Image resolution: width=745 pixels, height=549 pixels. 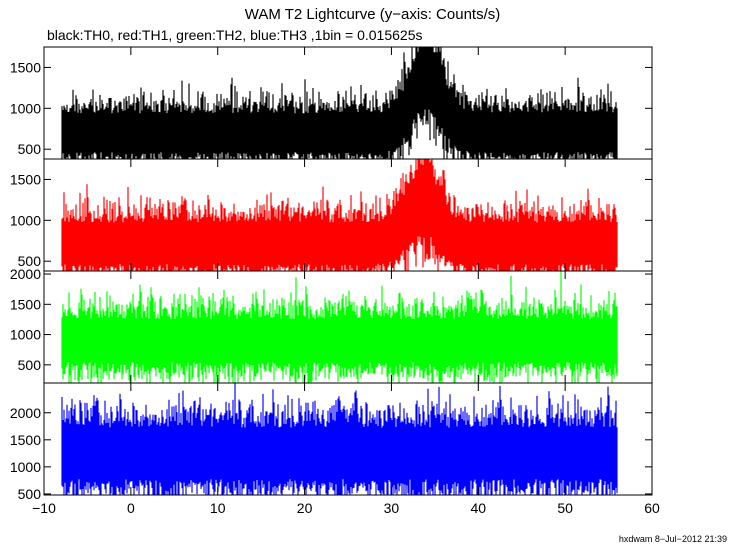 I want to click on x-tick-label: 30, so click(x=392, y=508).